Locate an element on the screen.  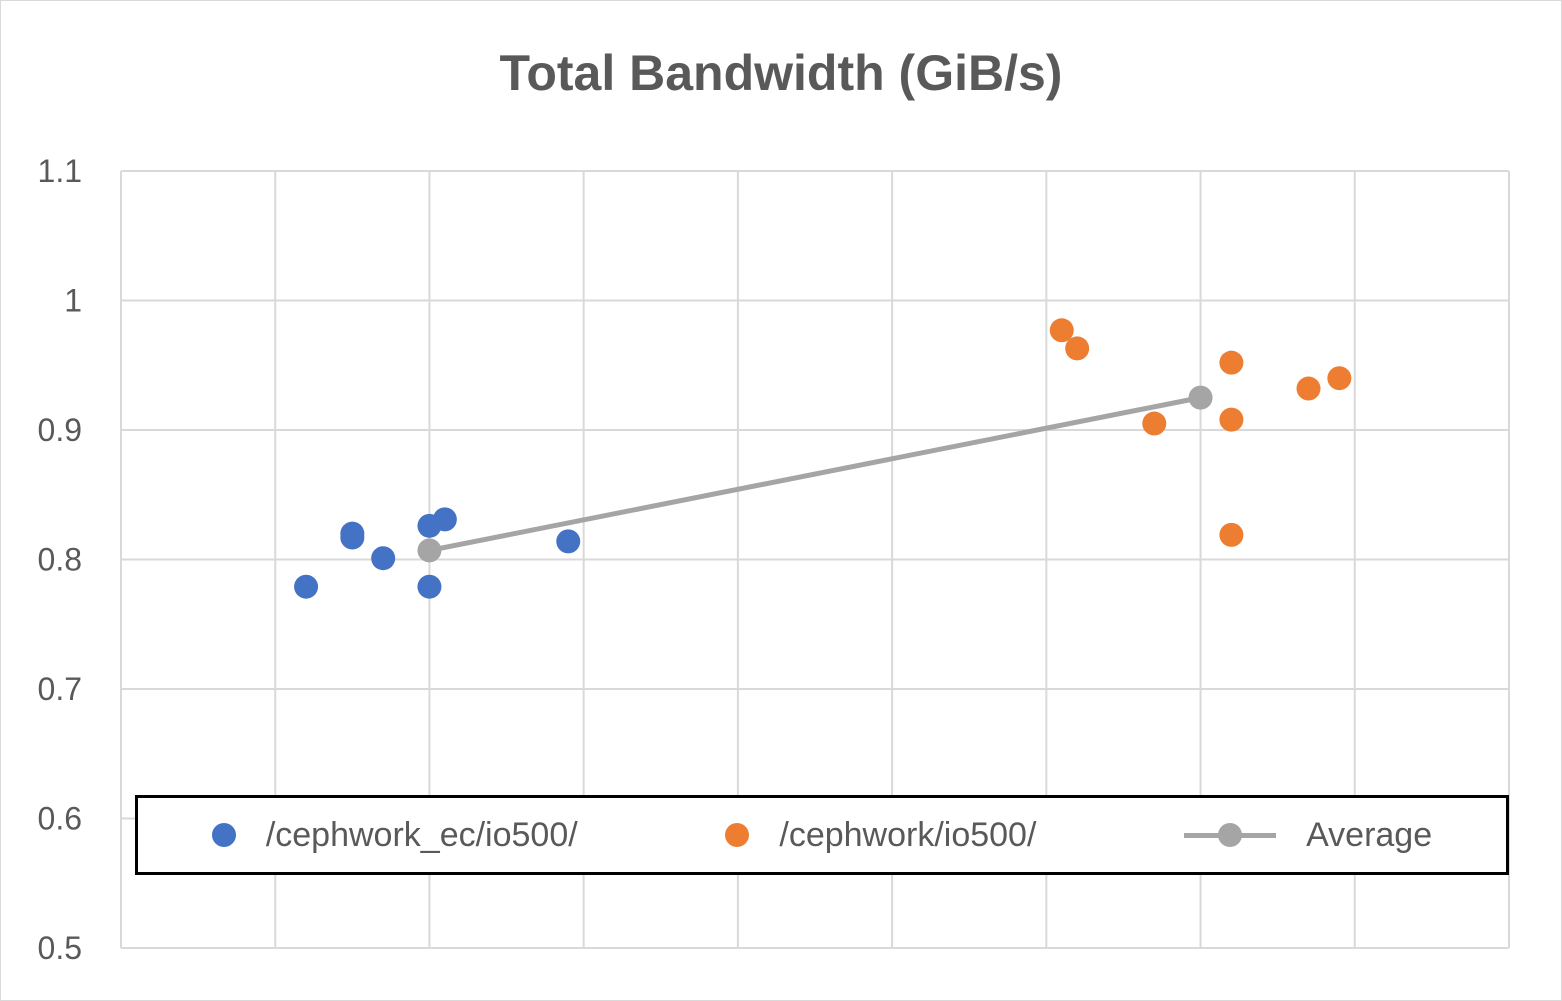
y-tick-label: 0.7 is located at coordinates (60, 689).